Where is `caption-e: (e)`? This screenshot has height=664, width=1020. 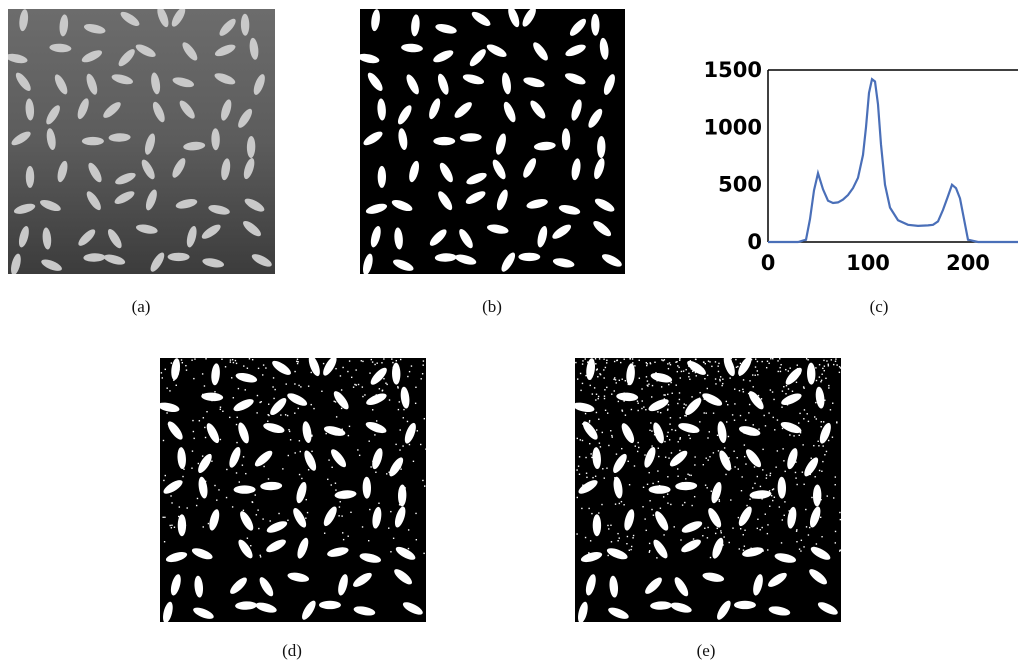 caption-e: (e) is located at coordinates (706, 650).